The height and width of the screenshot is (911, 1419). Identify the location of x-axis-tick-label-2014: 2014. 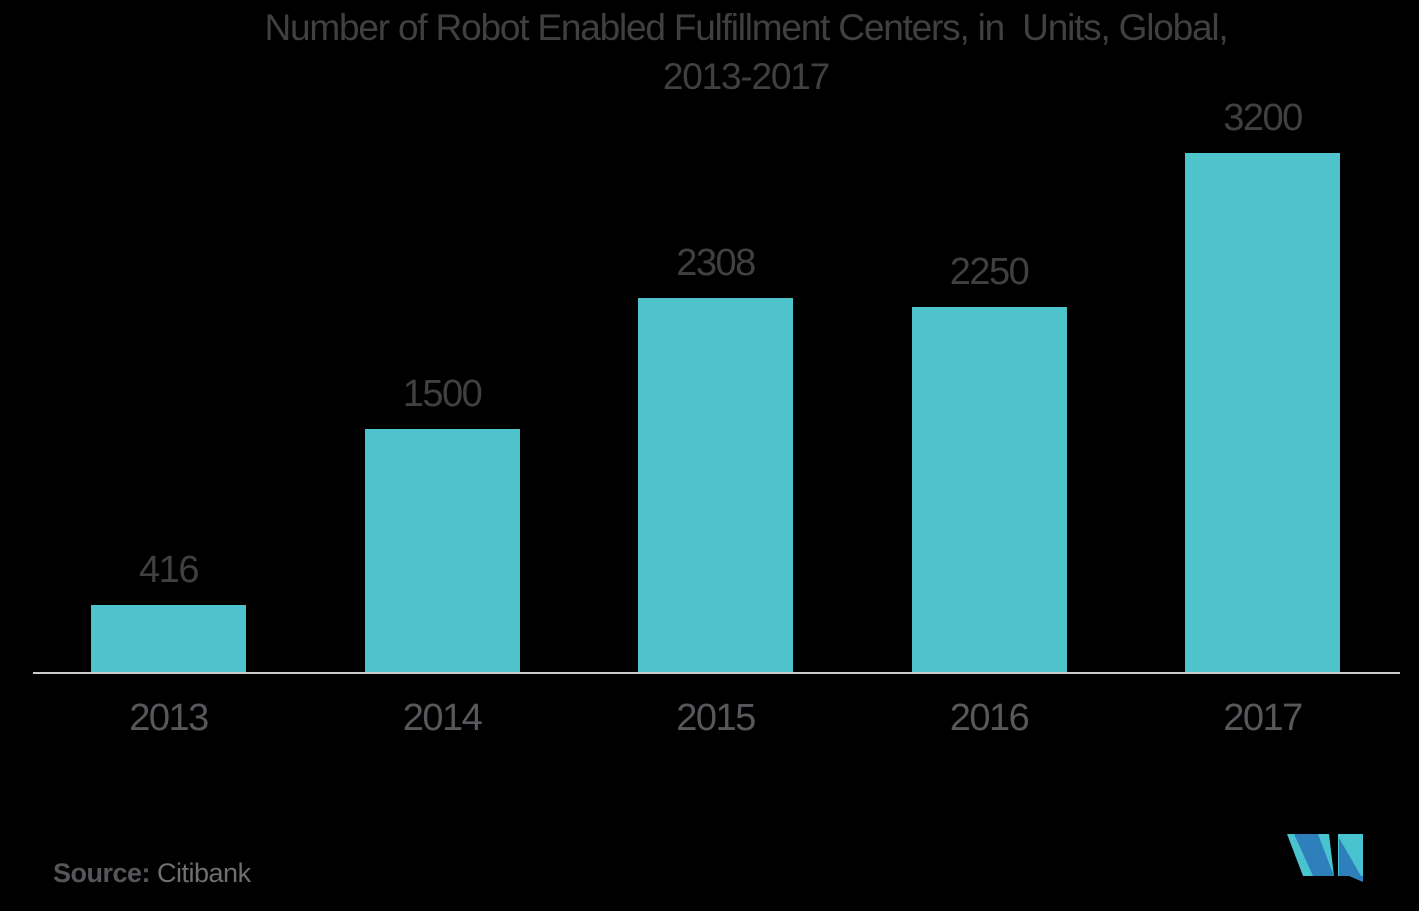
(442, 718).